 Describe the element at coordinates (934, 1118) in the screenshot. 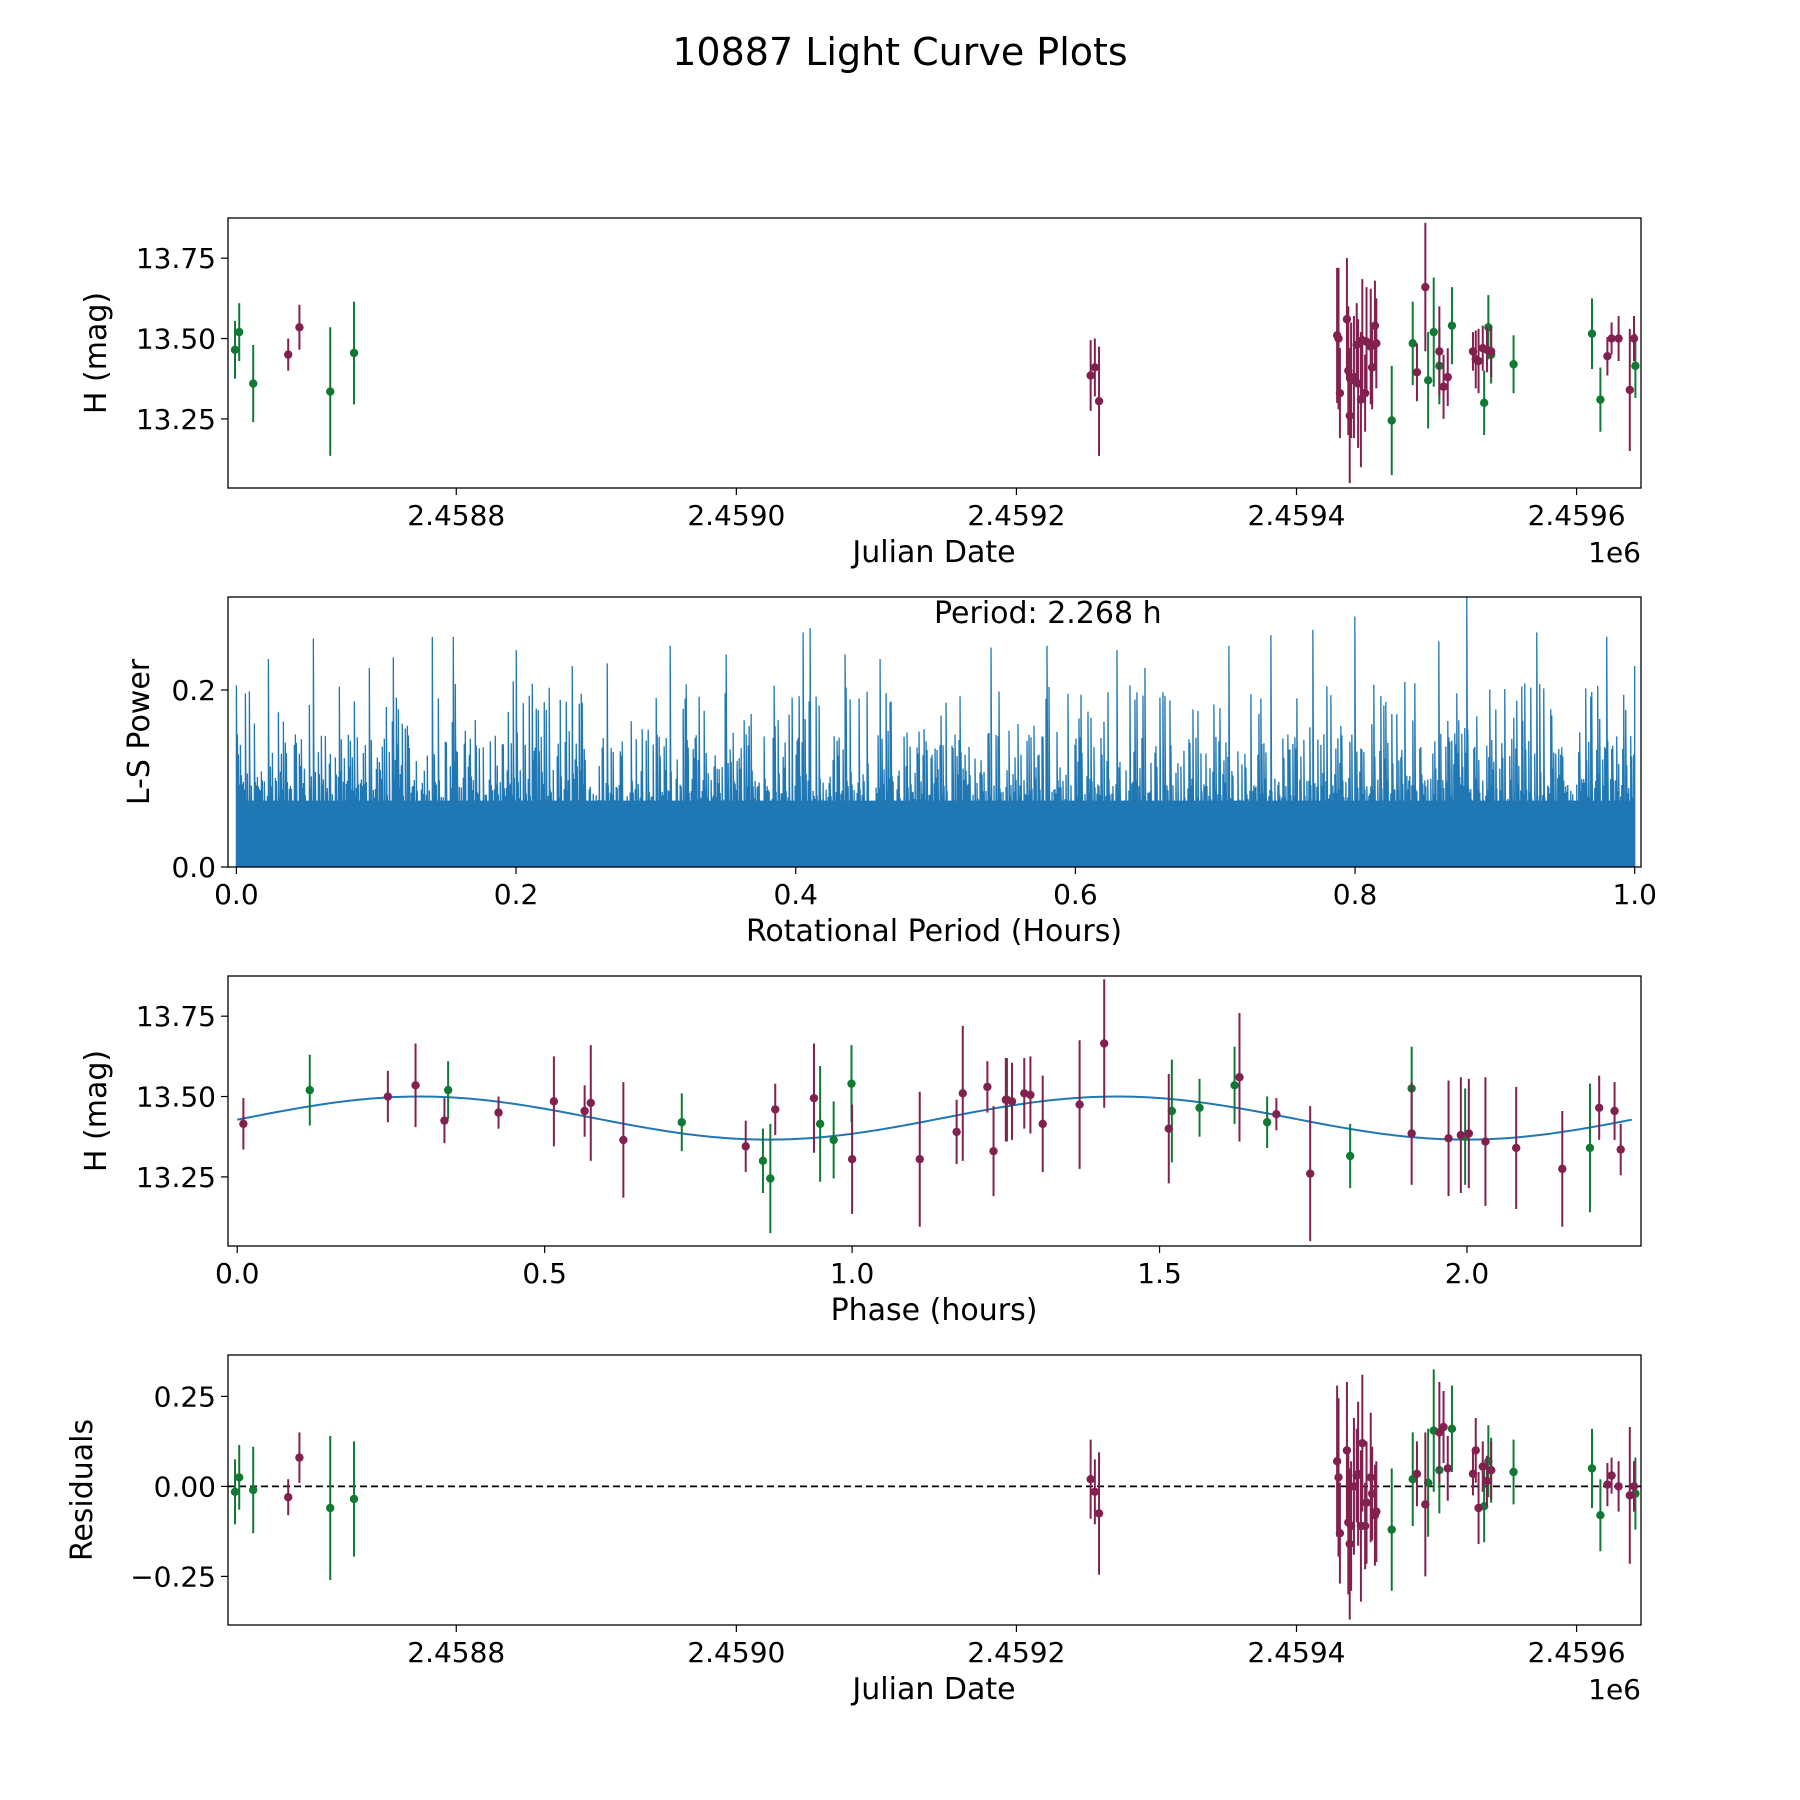

I see `model-curve` at that location.